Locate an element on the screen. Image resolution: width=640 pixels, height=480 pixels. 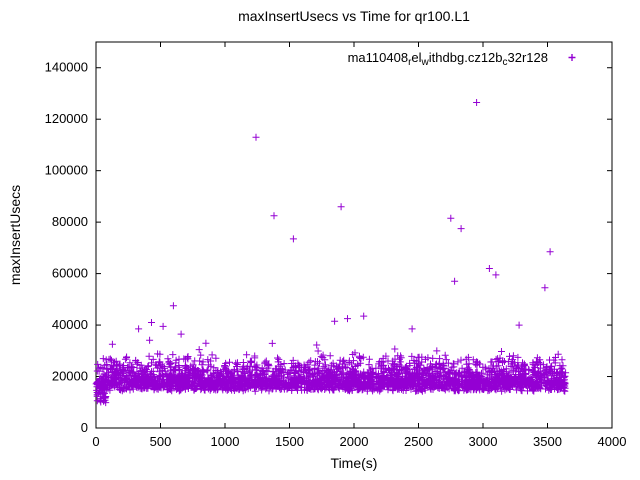
legend: ma110408relwithdbg.cz12bc32r128 is located at coordinates (462, 59).